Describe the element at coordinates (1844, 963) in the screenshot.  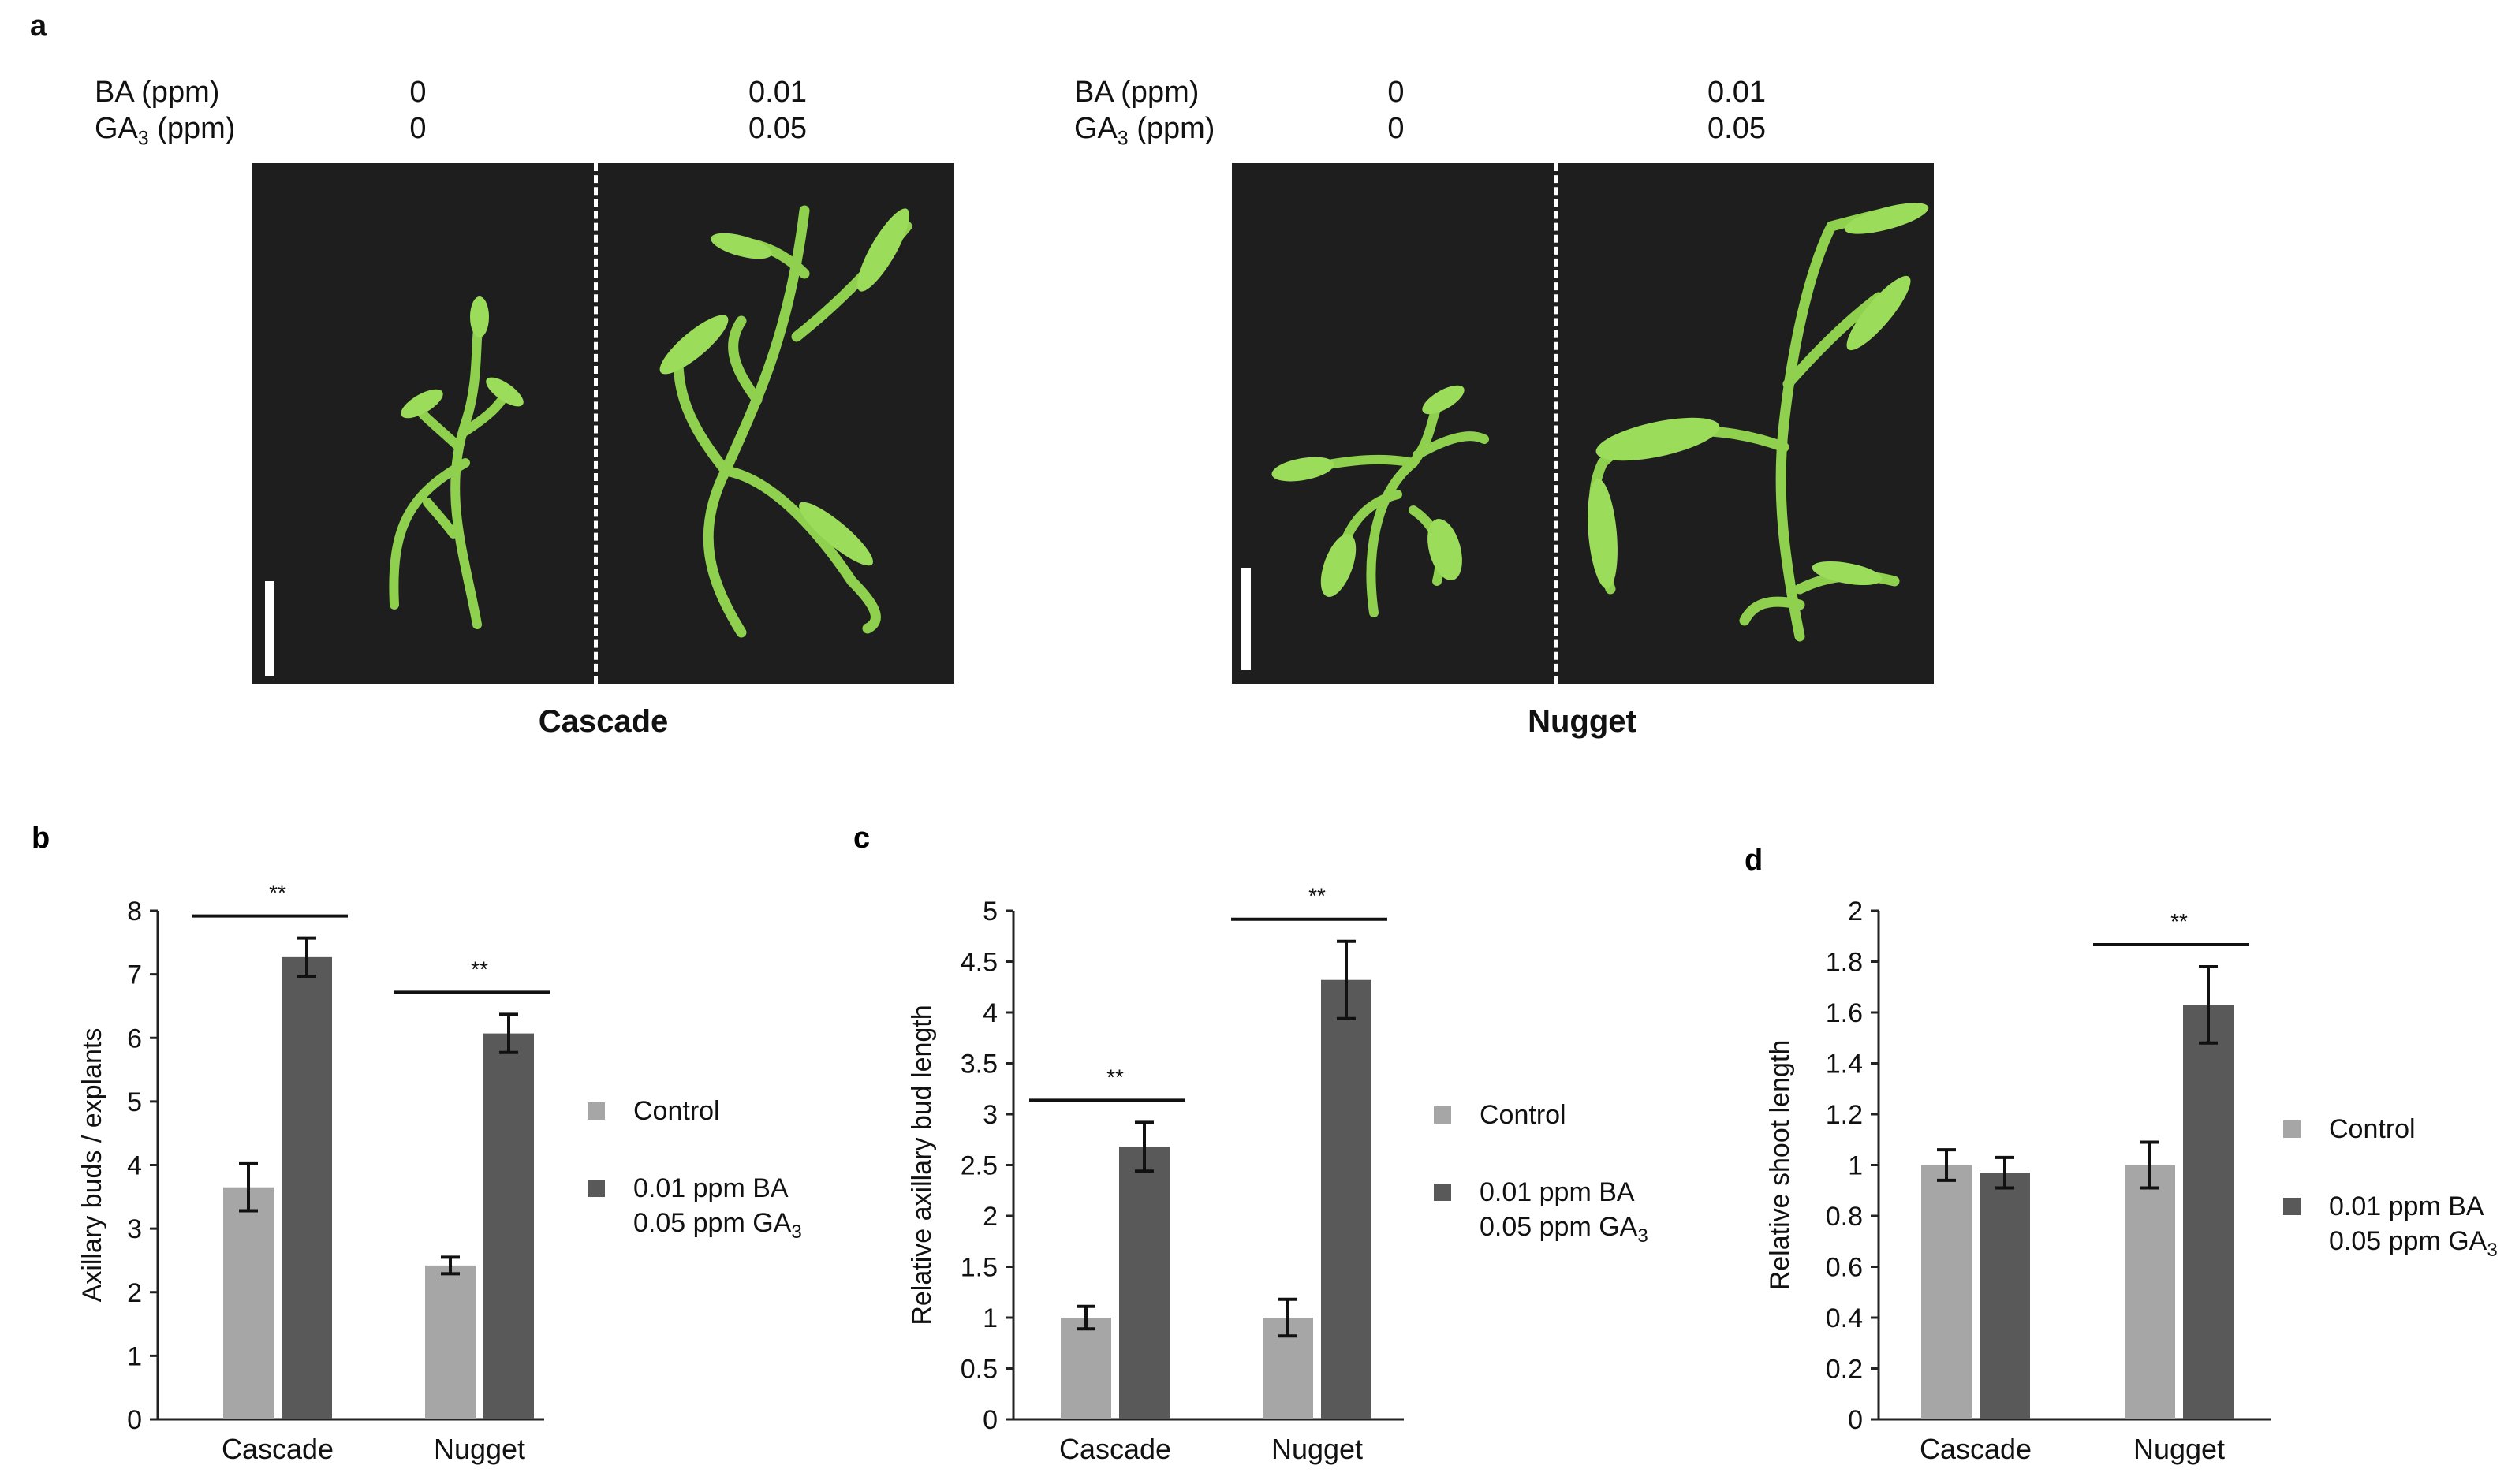
I see `y-tick-label: 1.8` at that location.